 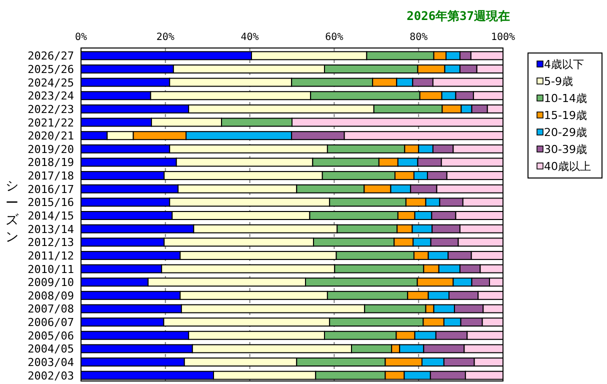 I want to click on y-tick-label: 2018/19, so click(x=51, y=163).